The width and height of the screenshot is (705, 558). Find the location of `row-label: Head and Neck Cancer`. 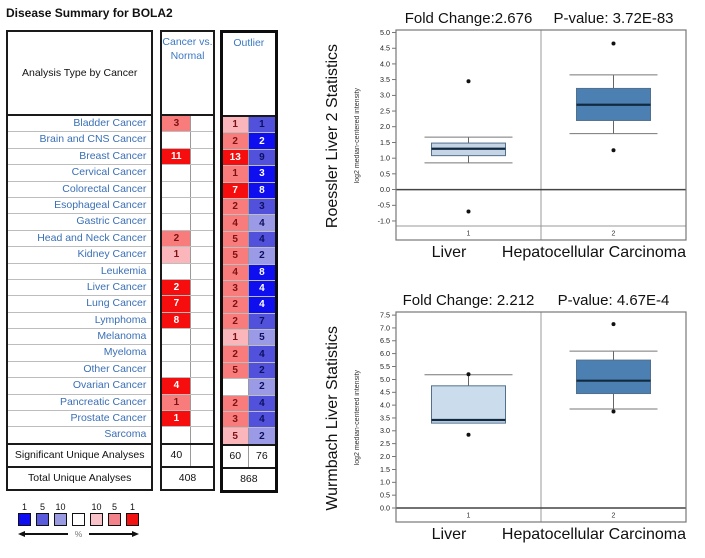

row-label: Head and Neck Cancer is located at coordinates (80, 237).